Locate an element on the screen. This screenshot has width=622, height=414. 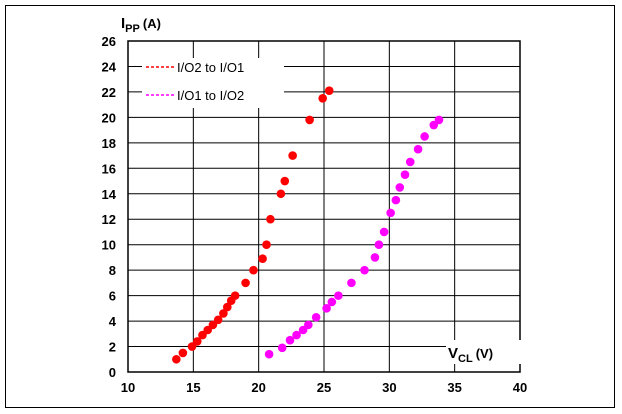
y-tick-label: 4 is located at coordinates (113, 321).